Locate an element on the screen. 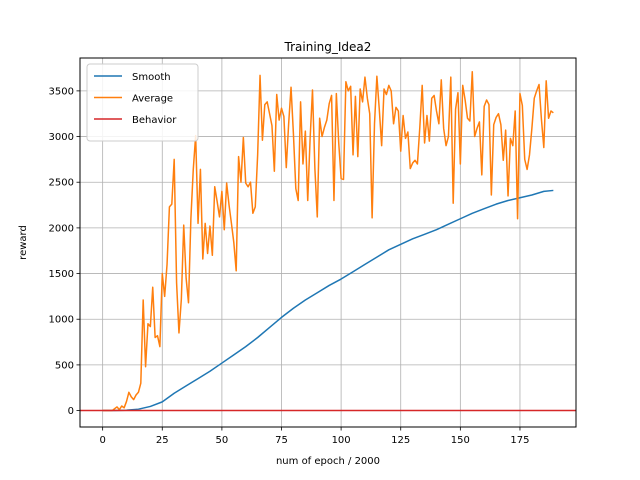 This screenshot has width=640, height=480. y-tick-label: 3500 is located at coordinates (61, 91).